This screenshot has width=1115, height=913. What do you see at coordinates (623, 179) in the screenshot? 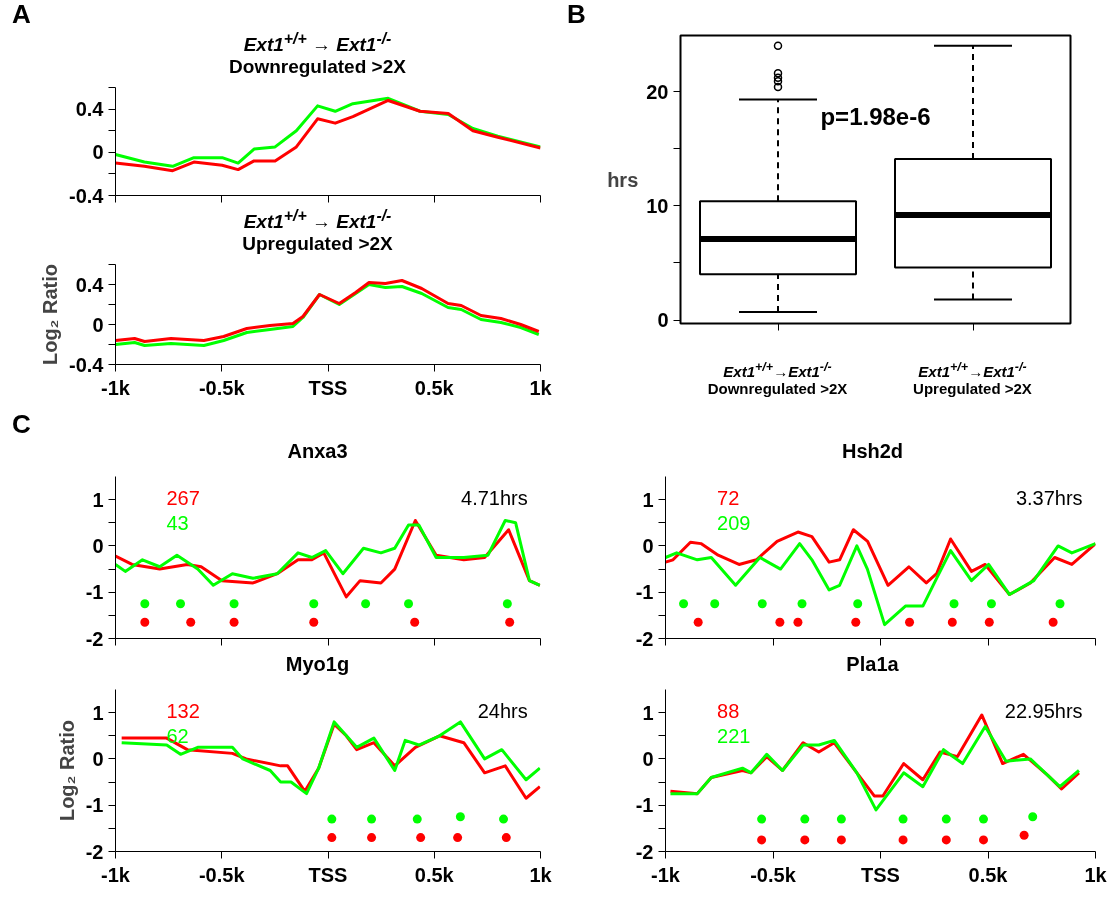
I see `y-axis-title: hrs` at bounding box center [623, 179].